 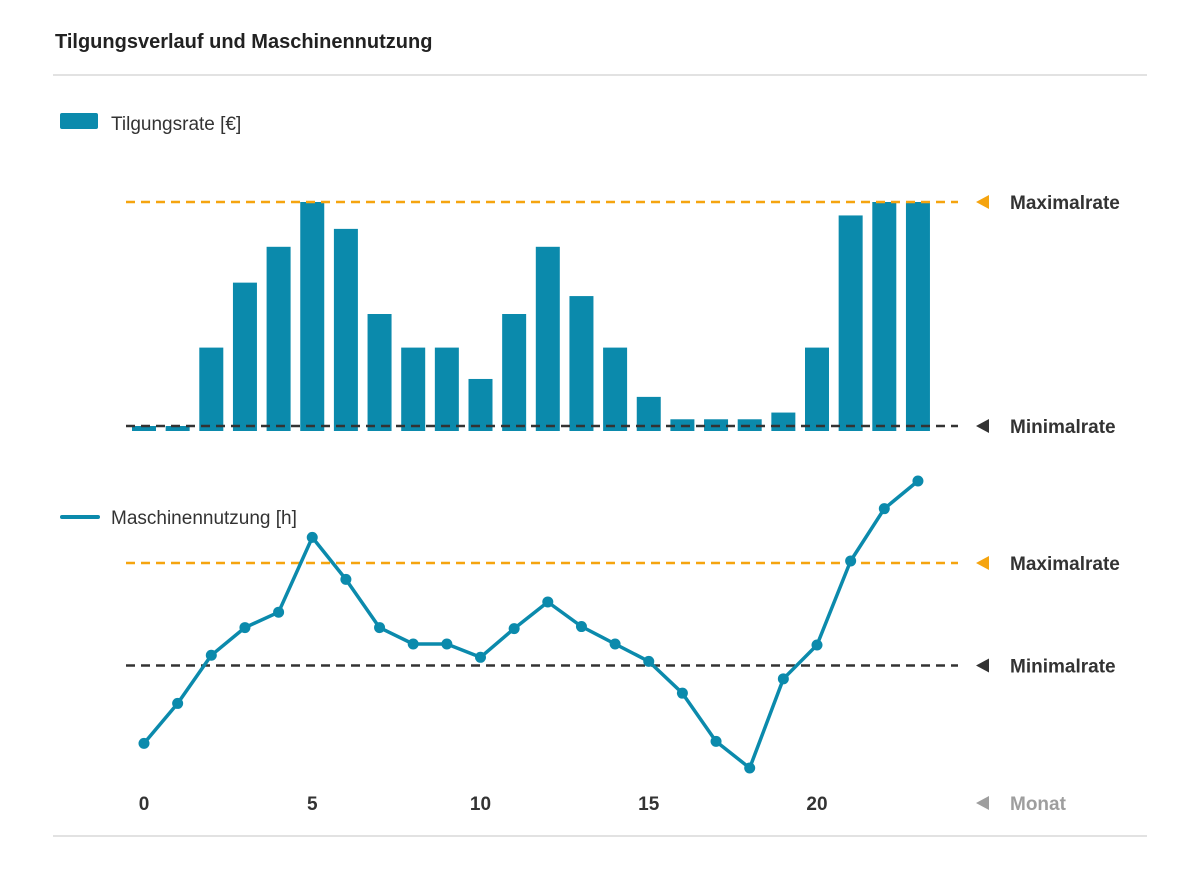 What do you see at coordinates (649, 804) in the screenshot?
I see `x-tick-label-15: 15` at bounding box center [649, 804].